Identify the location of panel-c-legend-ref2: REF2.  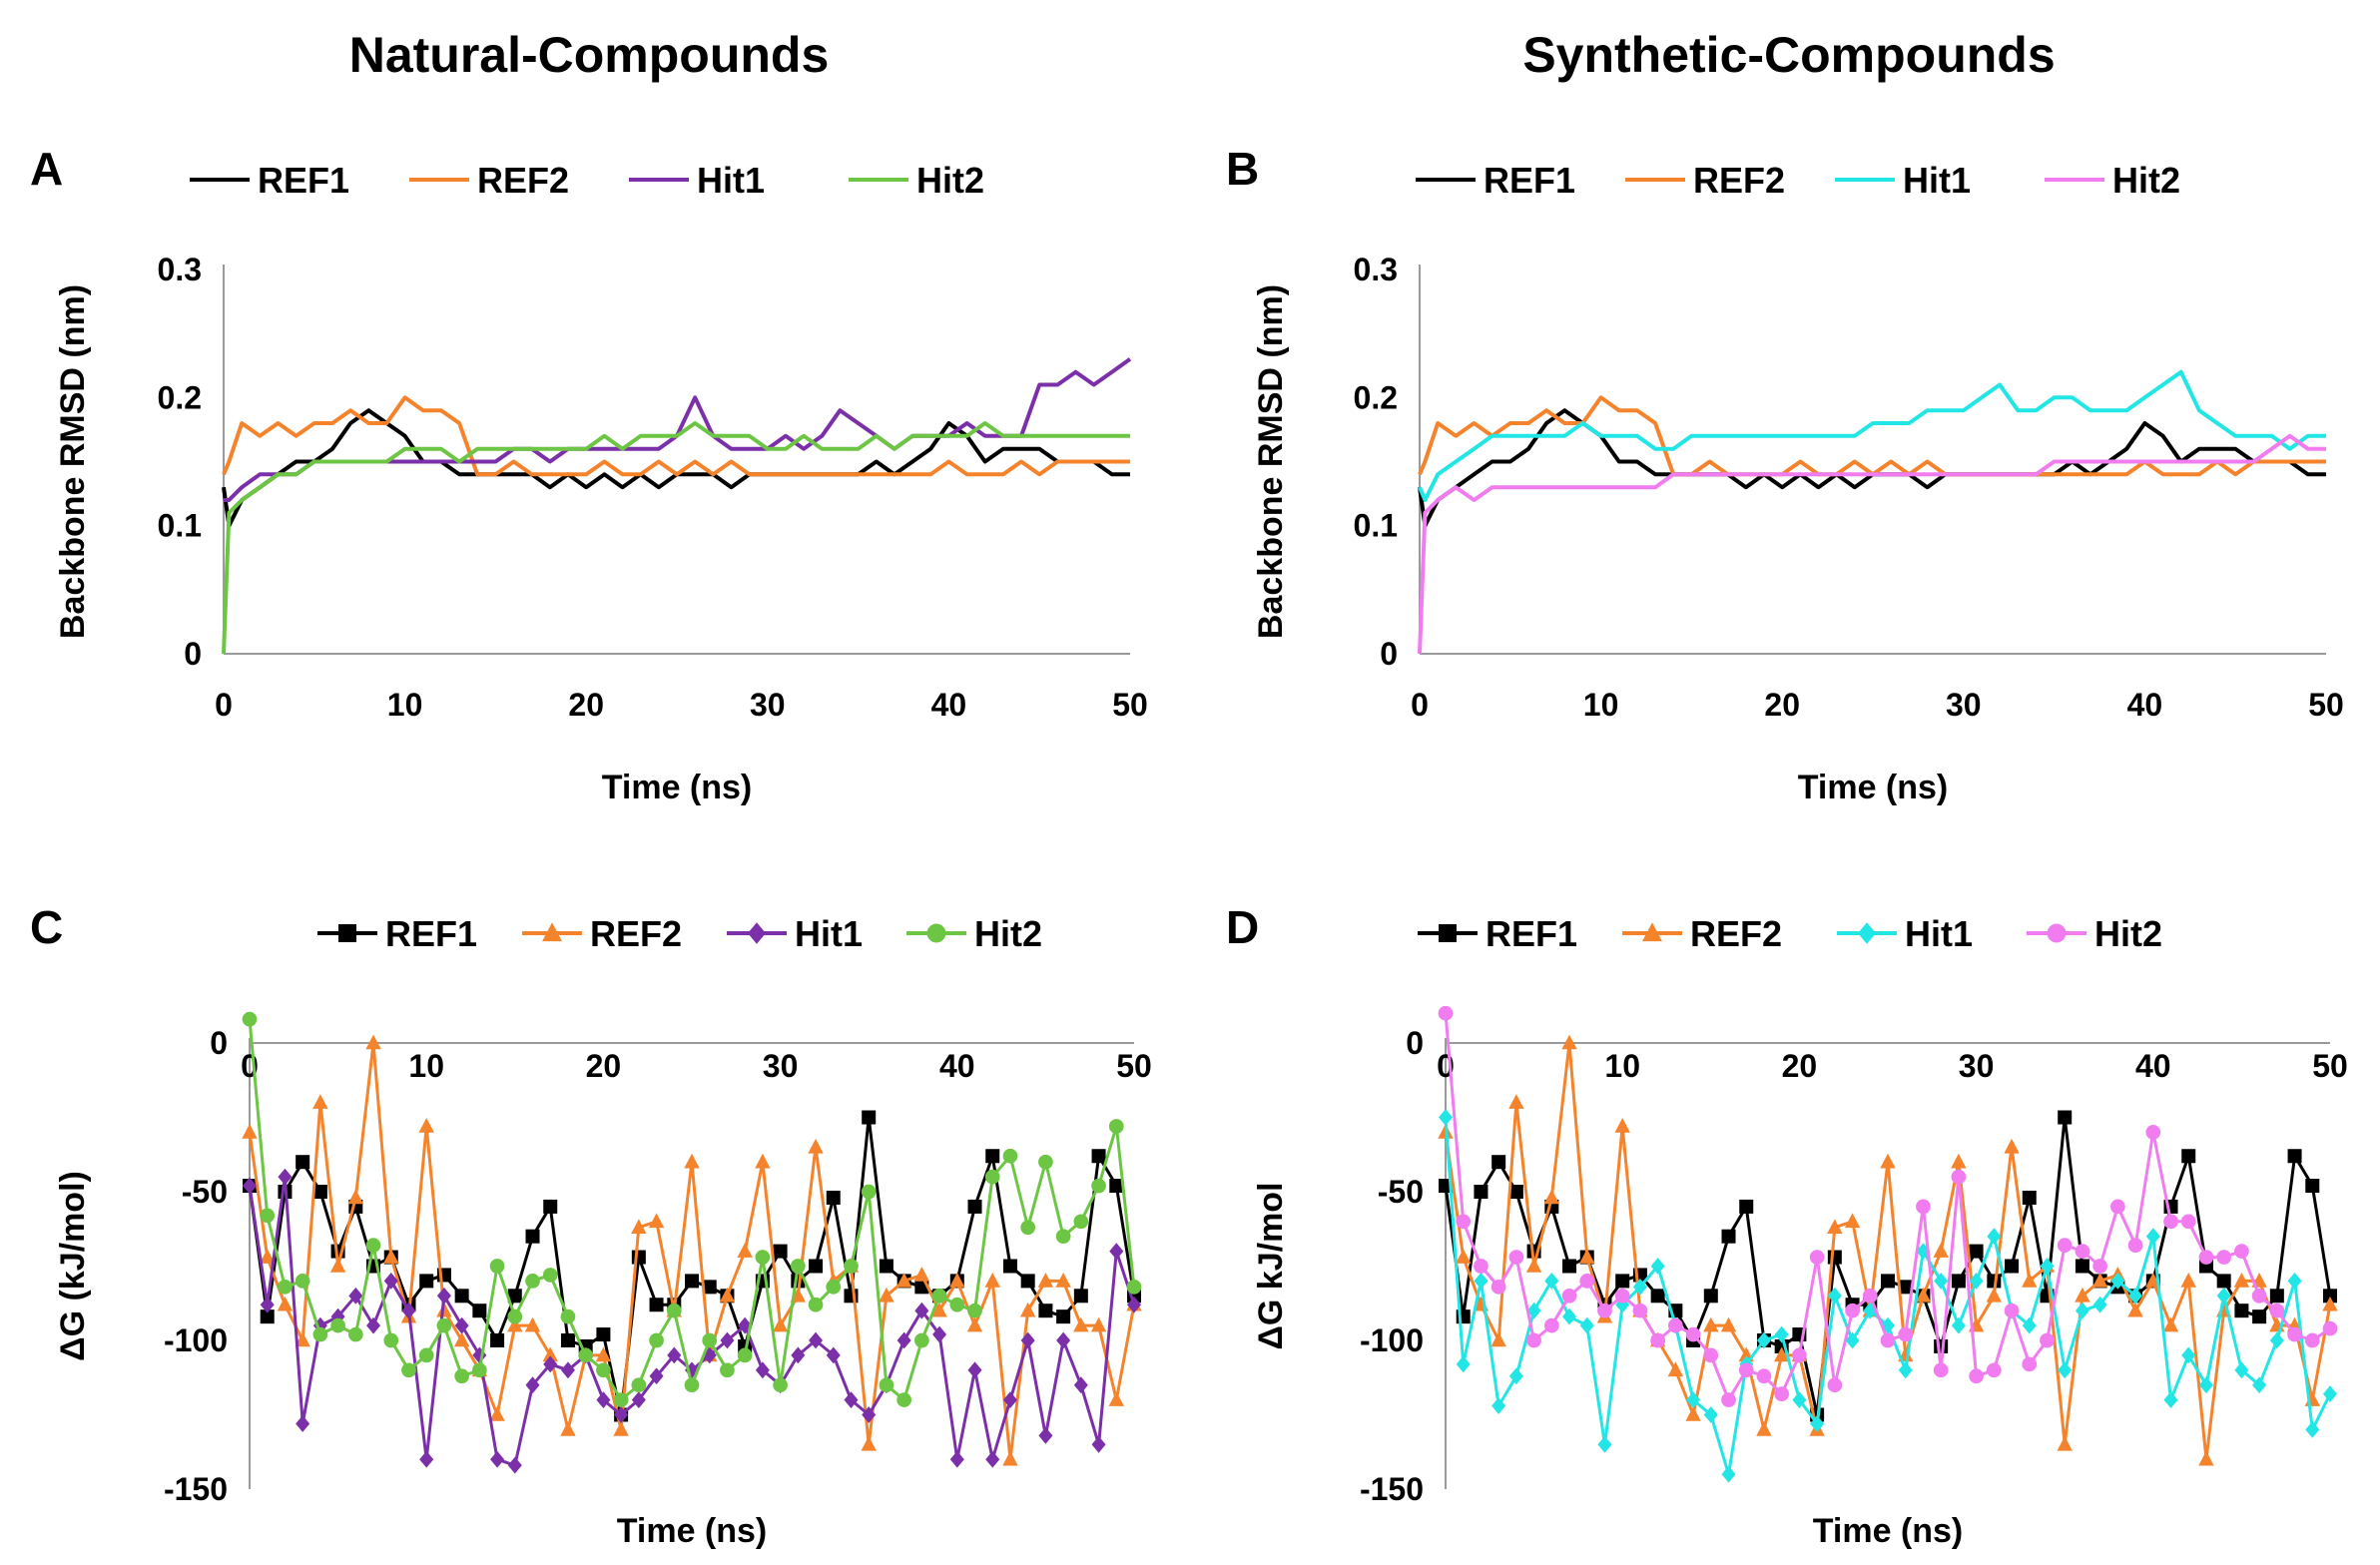
(602, 934).